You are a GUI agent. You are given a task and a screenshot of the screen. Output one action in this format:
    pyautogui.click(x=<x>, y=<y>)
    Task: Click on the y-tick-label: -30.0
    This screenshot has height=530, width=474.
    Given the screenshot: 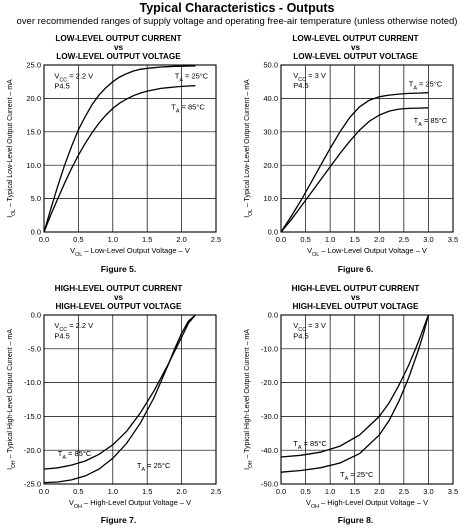 What is the action you would take?
    pyautogui.click(x=269, y=416)
    